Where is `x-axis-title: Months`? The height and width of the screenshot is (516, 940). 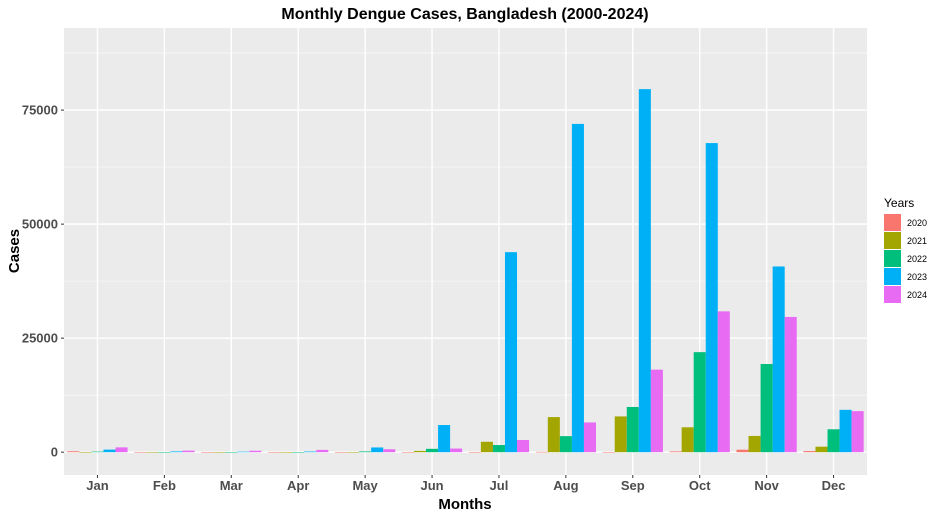
x-axis-title: Months is located at coordinates (464, 504).